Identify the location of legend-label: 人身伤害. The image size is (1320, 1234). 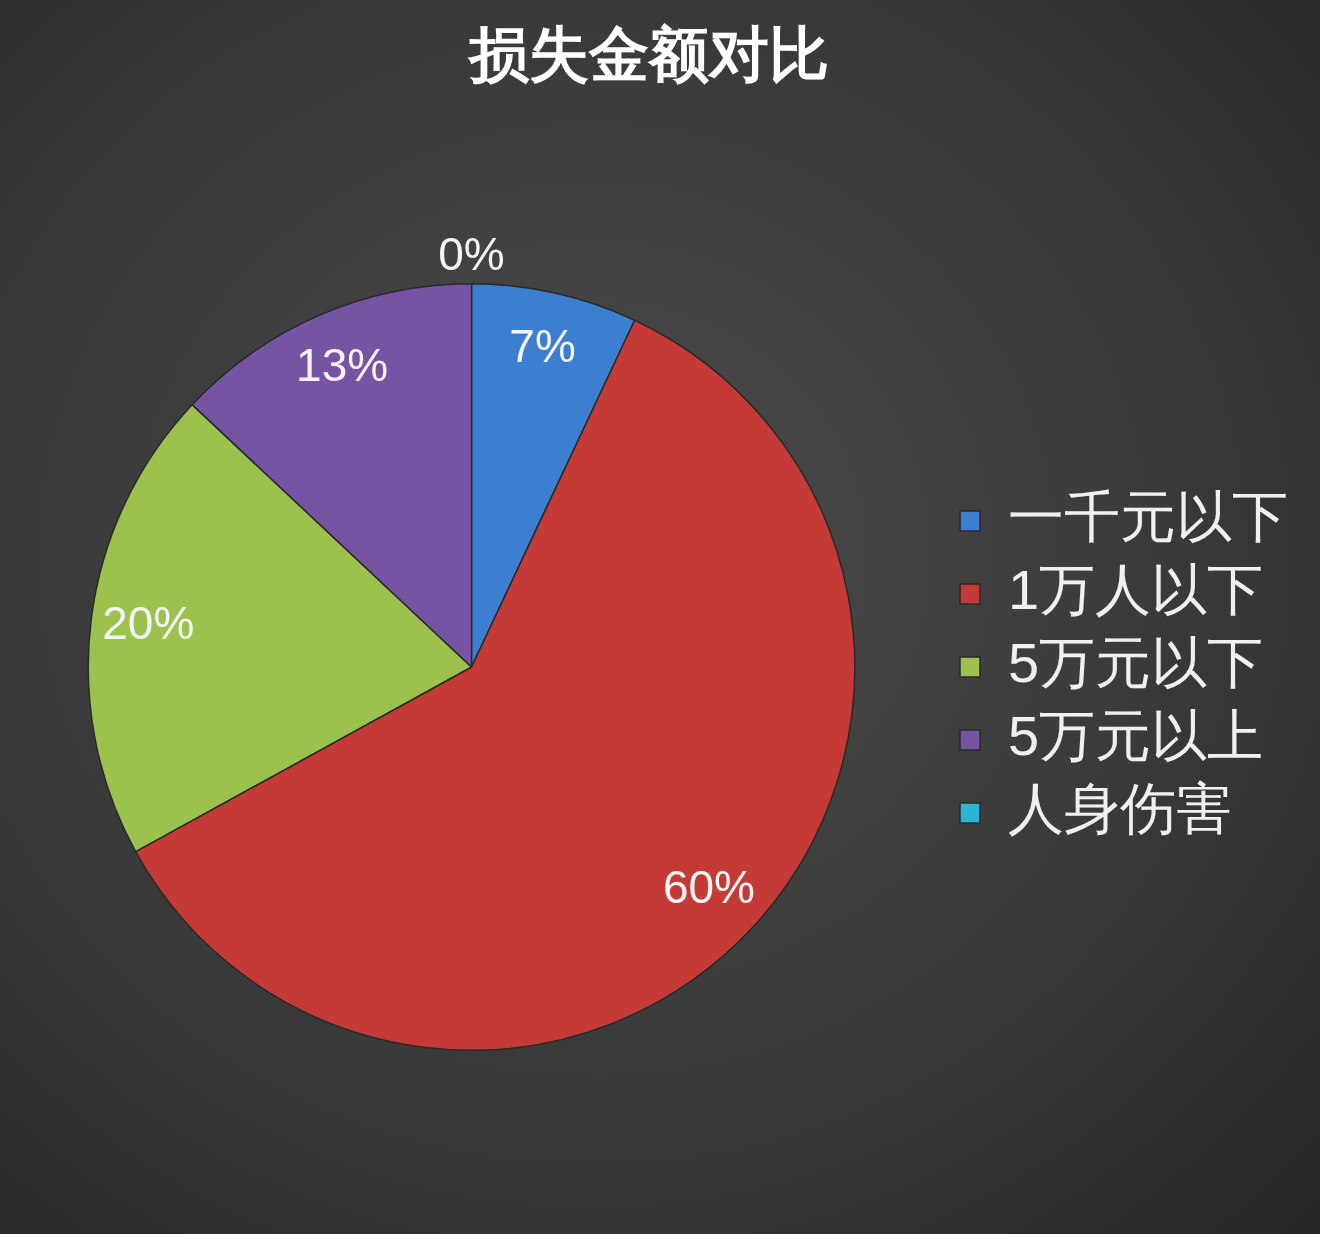
(1120, 809).